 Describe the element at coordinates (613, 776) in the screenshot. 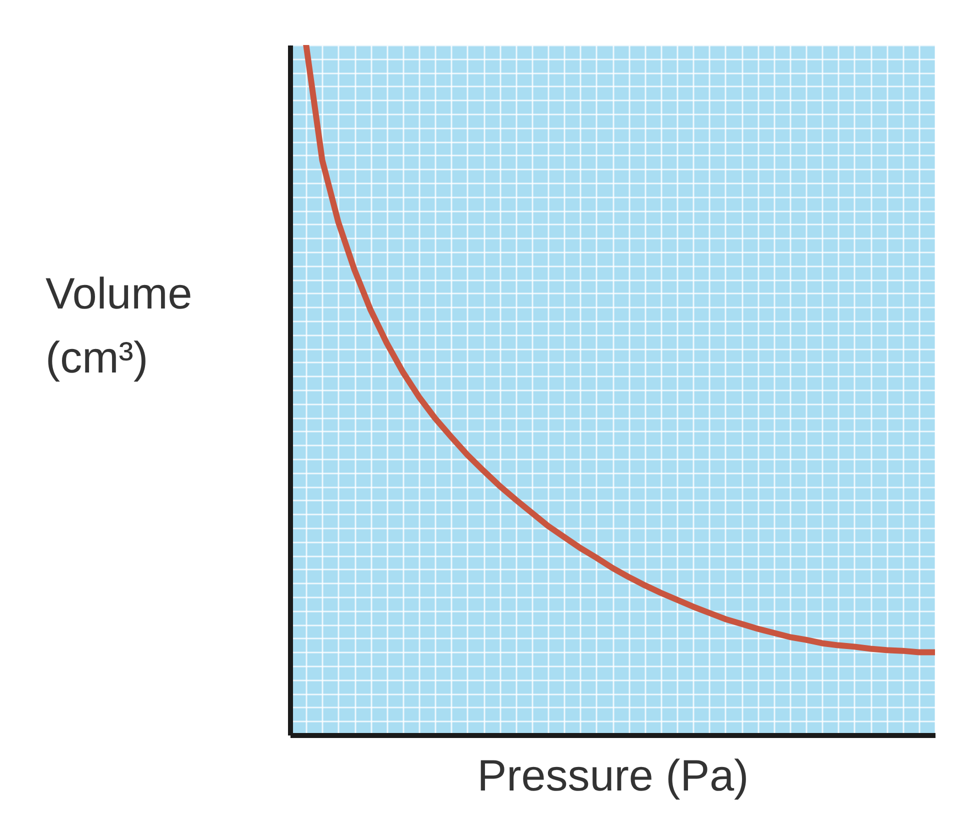

I see `x-axis-title: Pressure (Pa)` at that location.